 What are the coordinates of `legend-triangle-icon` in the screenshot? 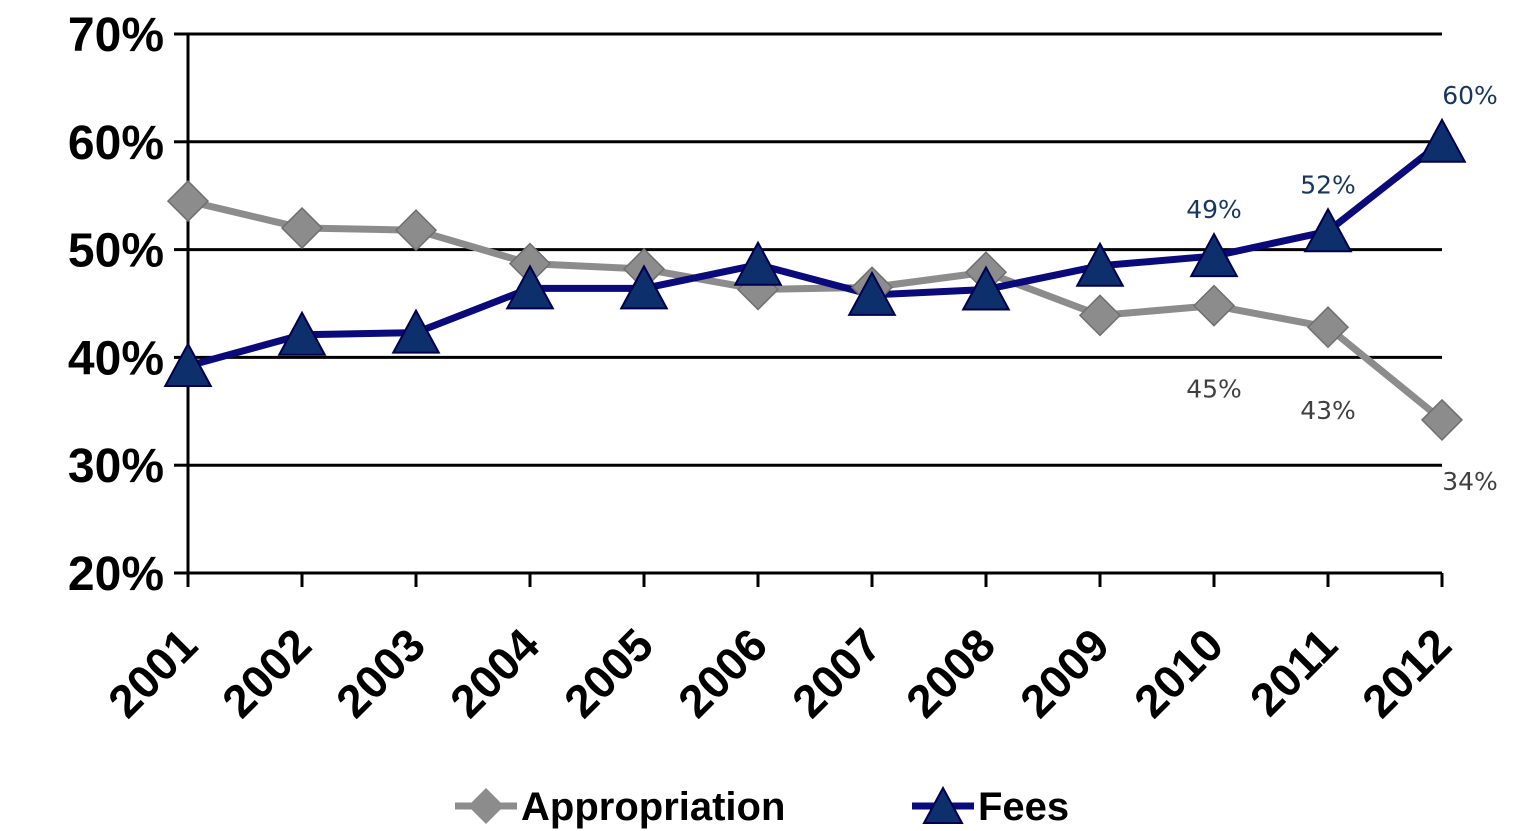 It's located at (943, 804).